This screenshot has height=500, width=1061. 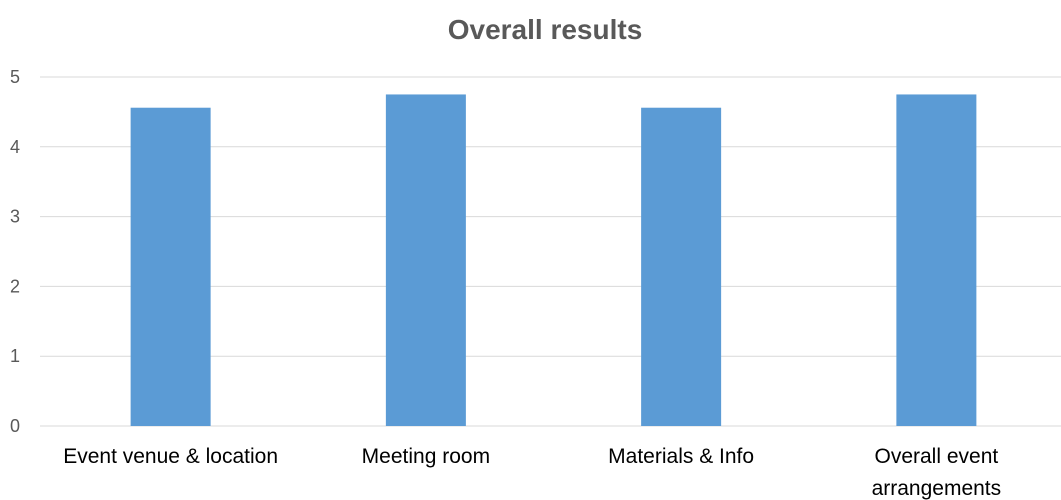 I want to click on x-category-label: Meeting room, so click(x=426, y=456).